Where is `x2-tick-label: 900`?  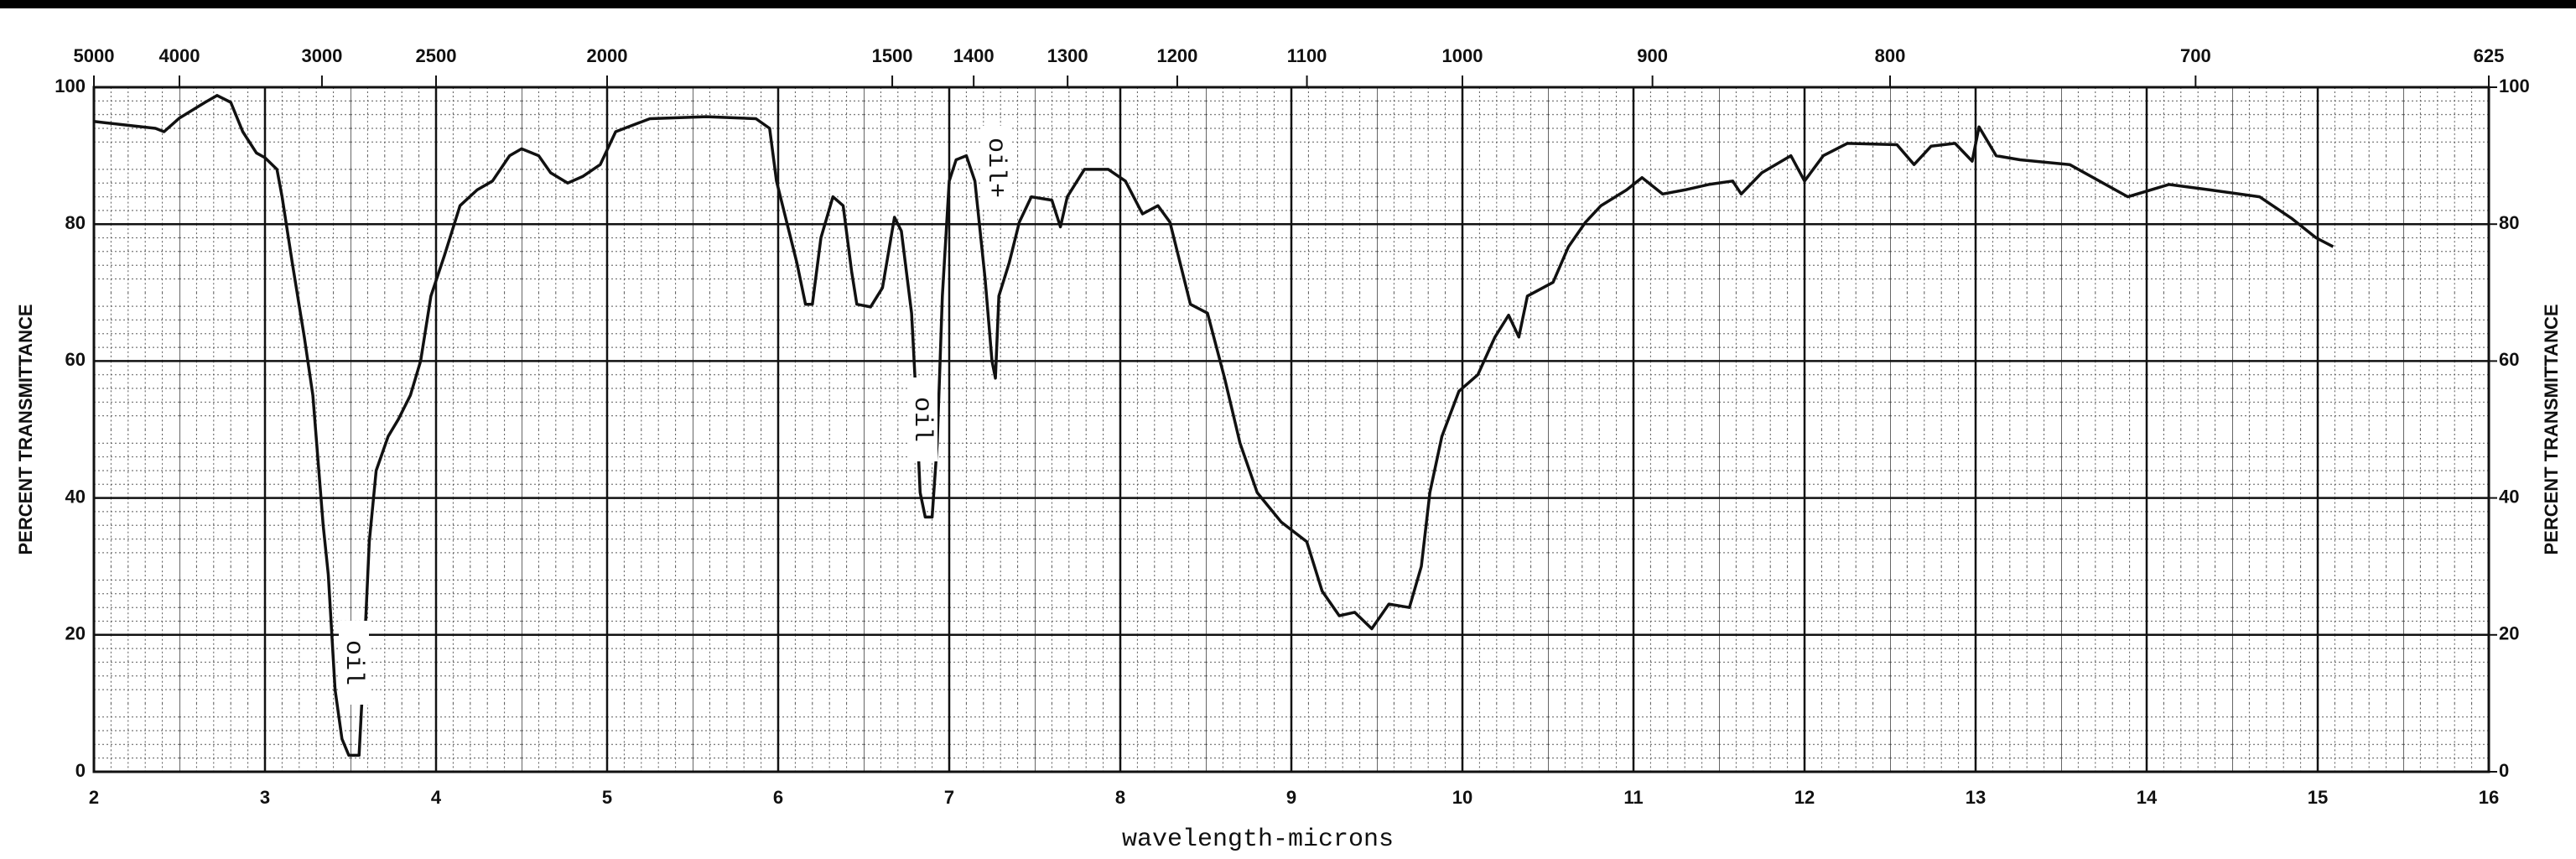
x2-tick-label: 900 is located at coordinates (1652, 55).